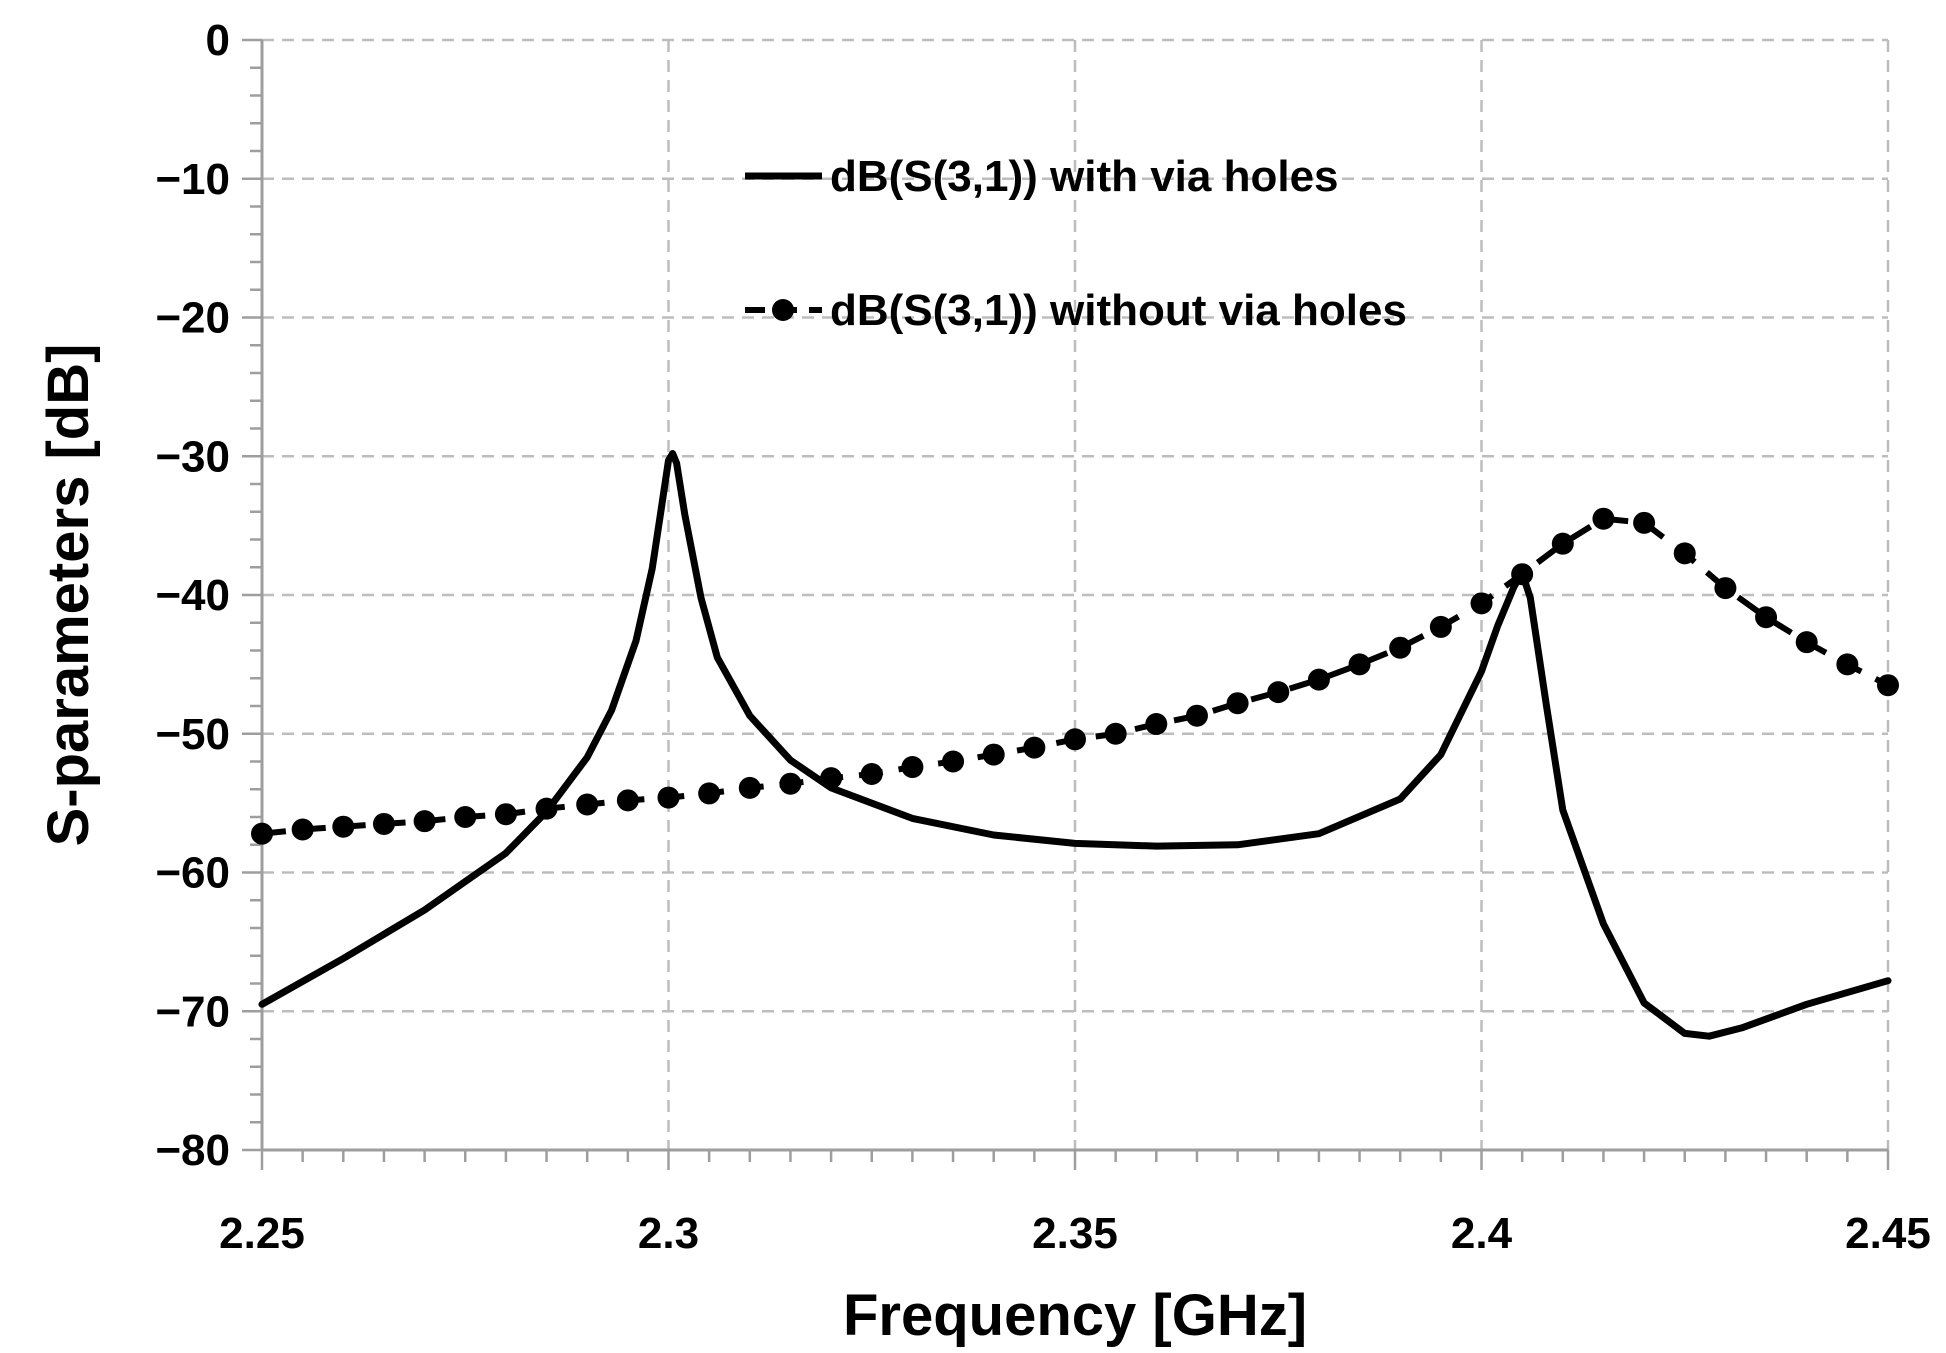 This screenshot has height=1353, width=1946. I want to click on y-tick-label: −70, so click(192, 1011).